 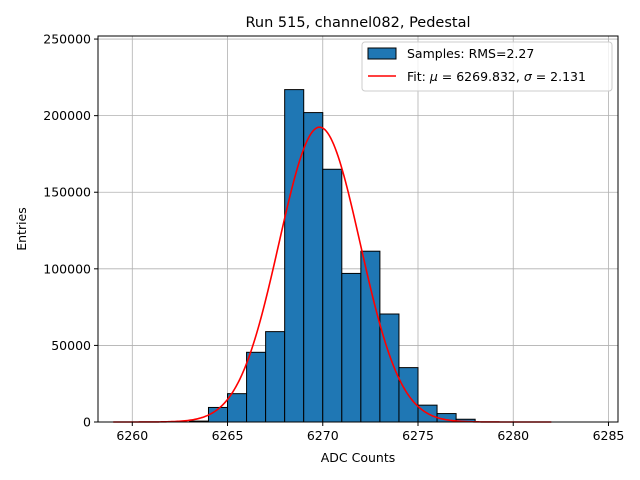 I want to click on x-tick-label: 6280, so click(x=513, y=435).